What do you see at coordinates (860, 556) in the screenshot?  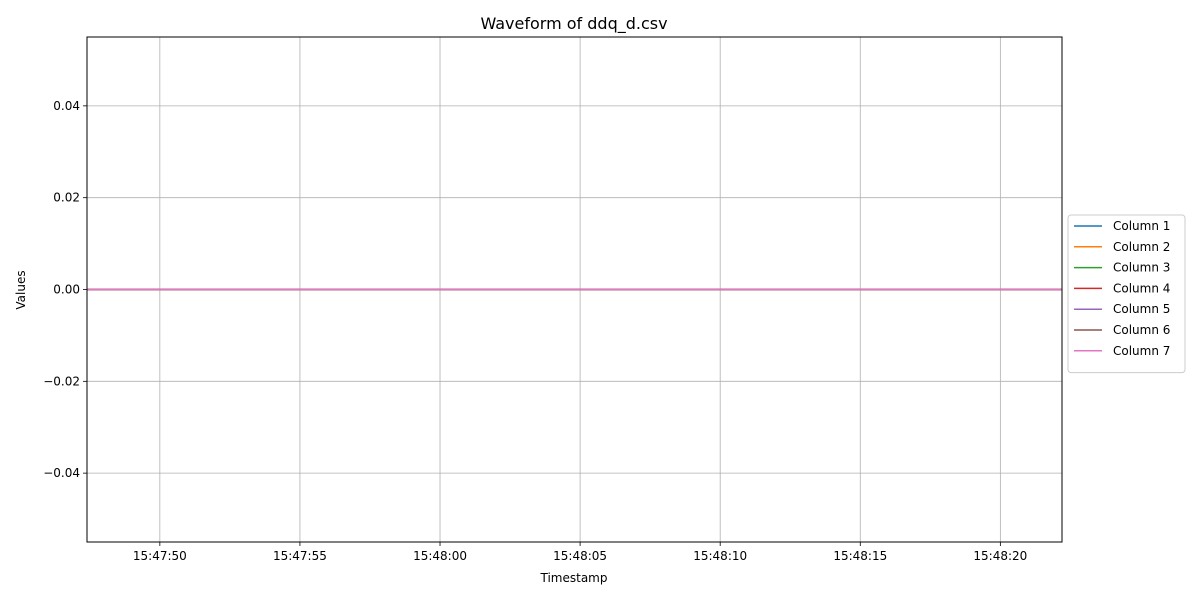 I see `x-tick-label: 15:48:15` at bounding box center [860, 556].